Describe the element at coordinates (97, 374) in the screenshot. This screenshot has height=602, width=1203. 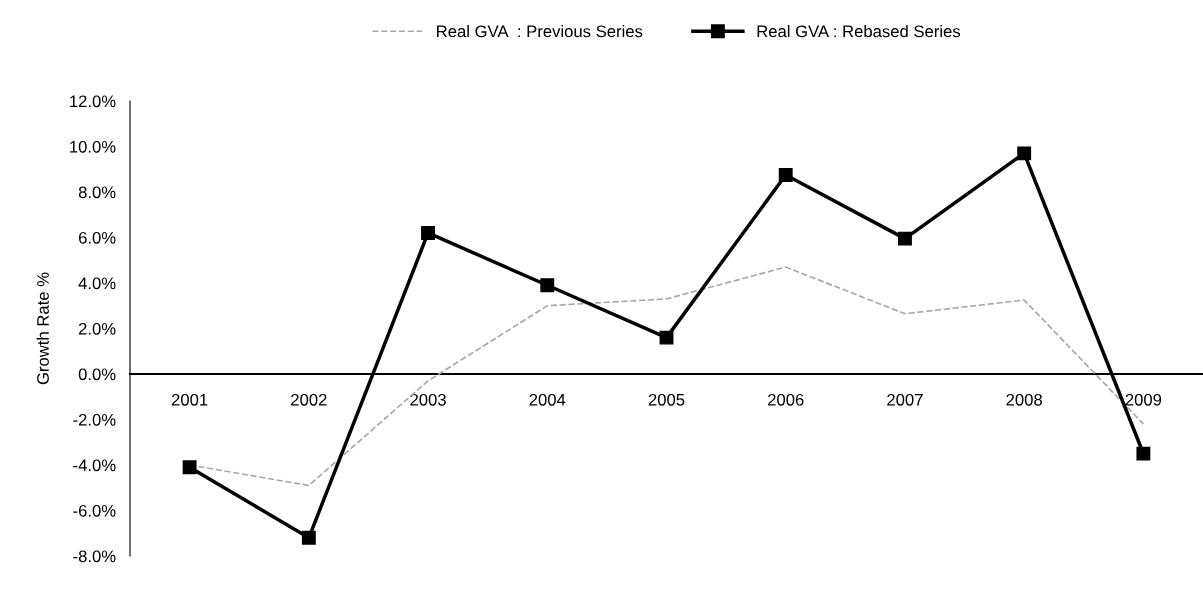
I see `y-tick-label: 0.0%` at that location.